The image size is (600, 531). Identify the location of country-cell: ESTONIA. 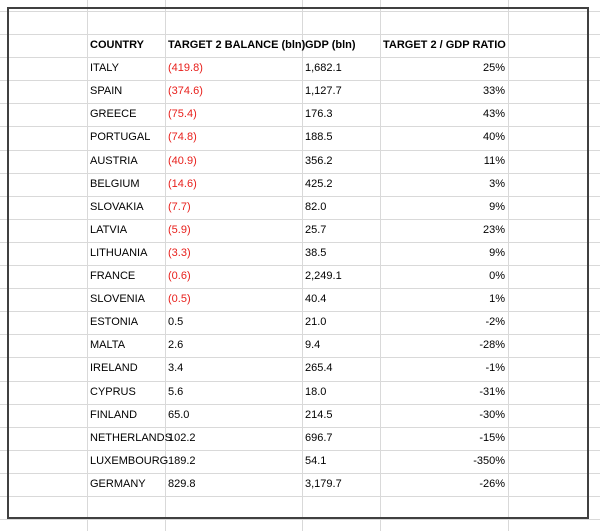
(114, 322).